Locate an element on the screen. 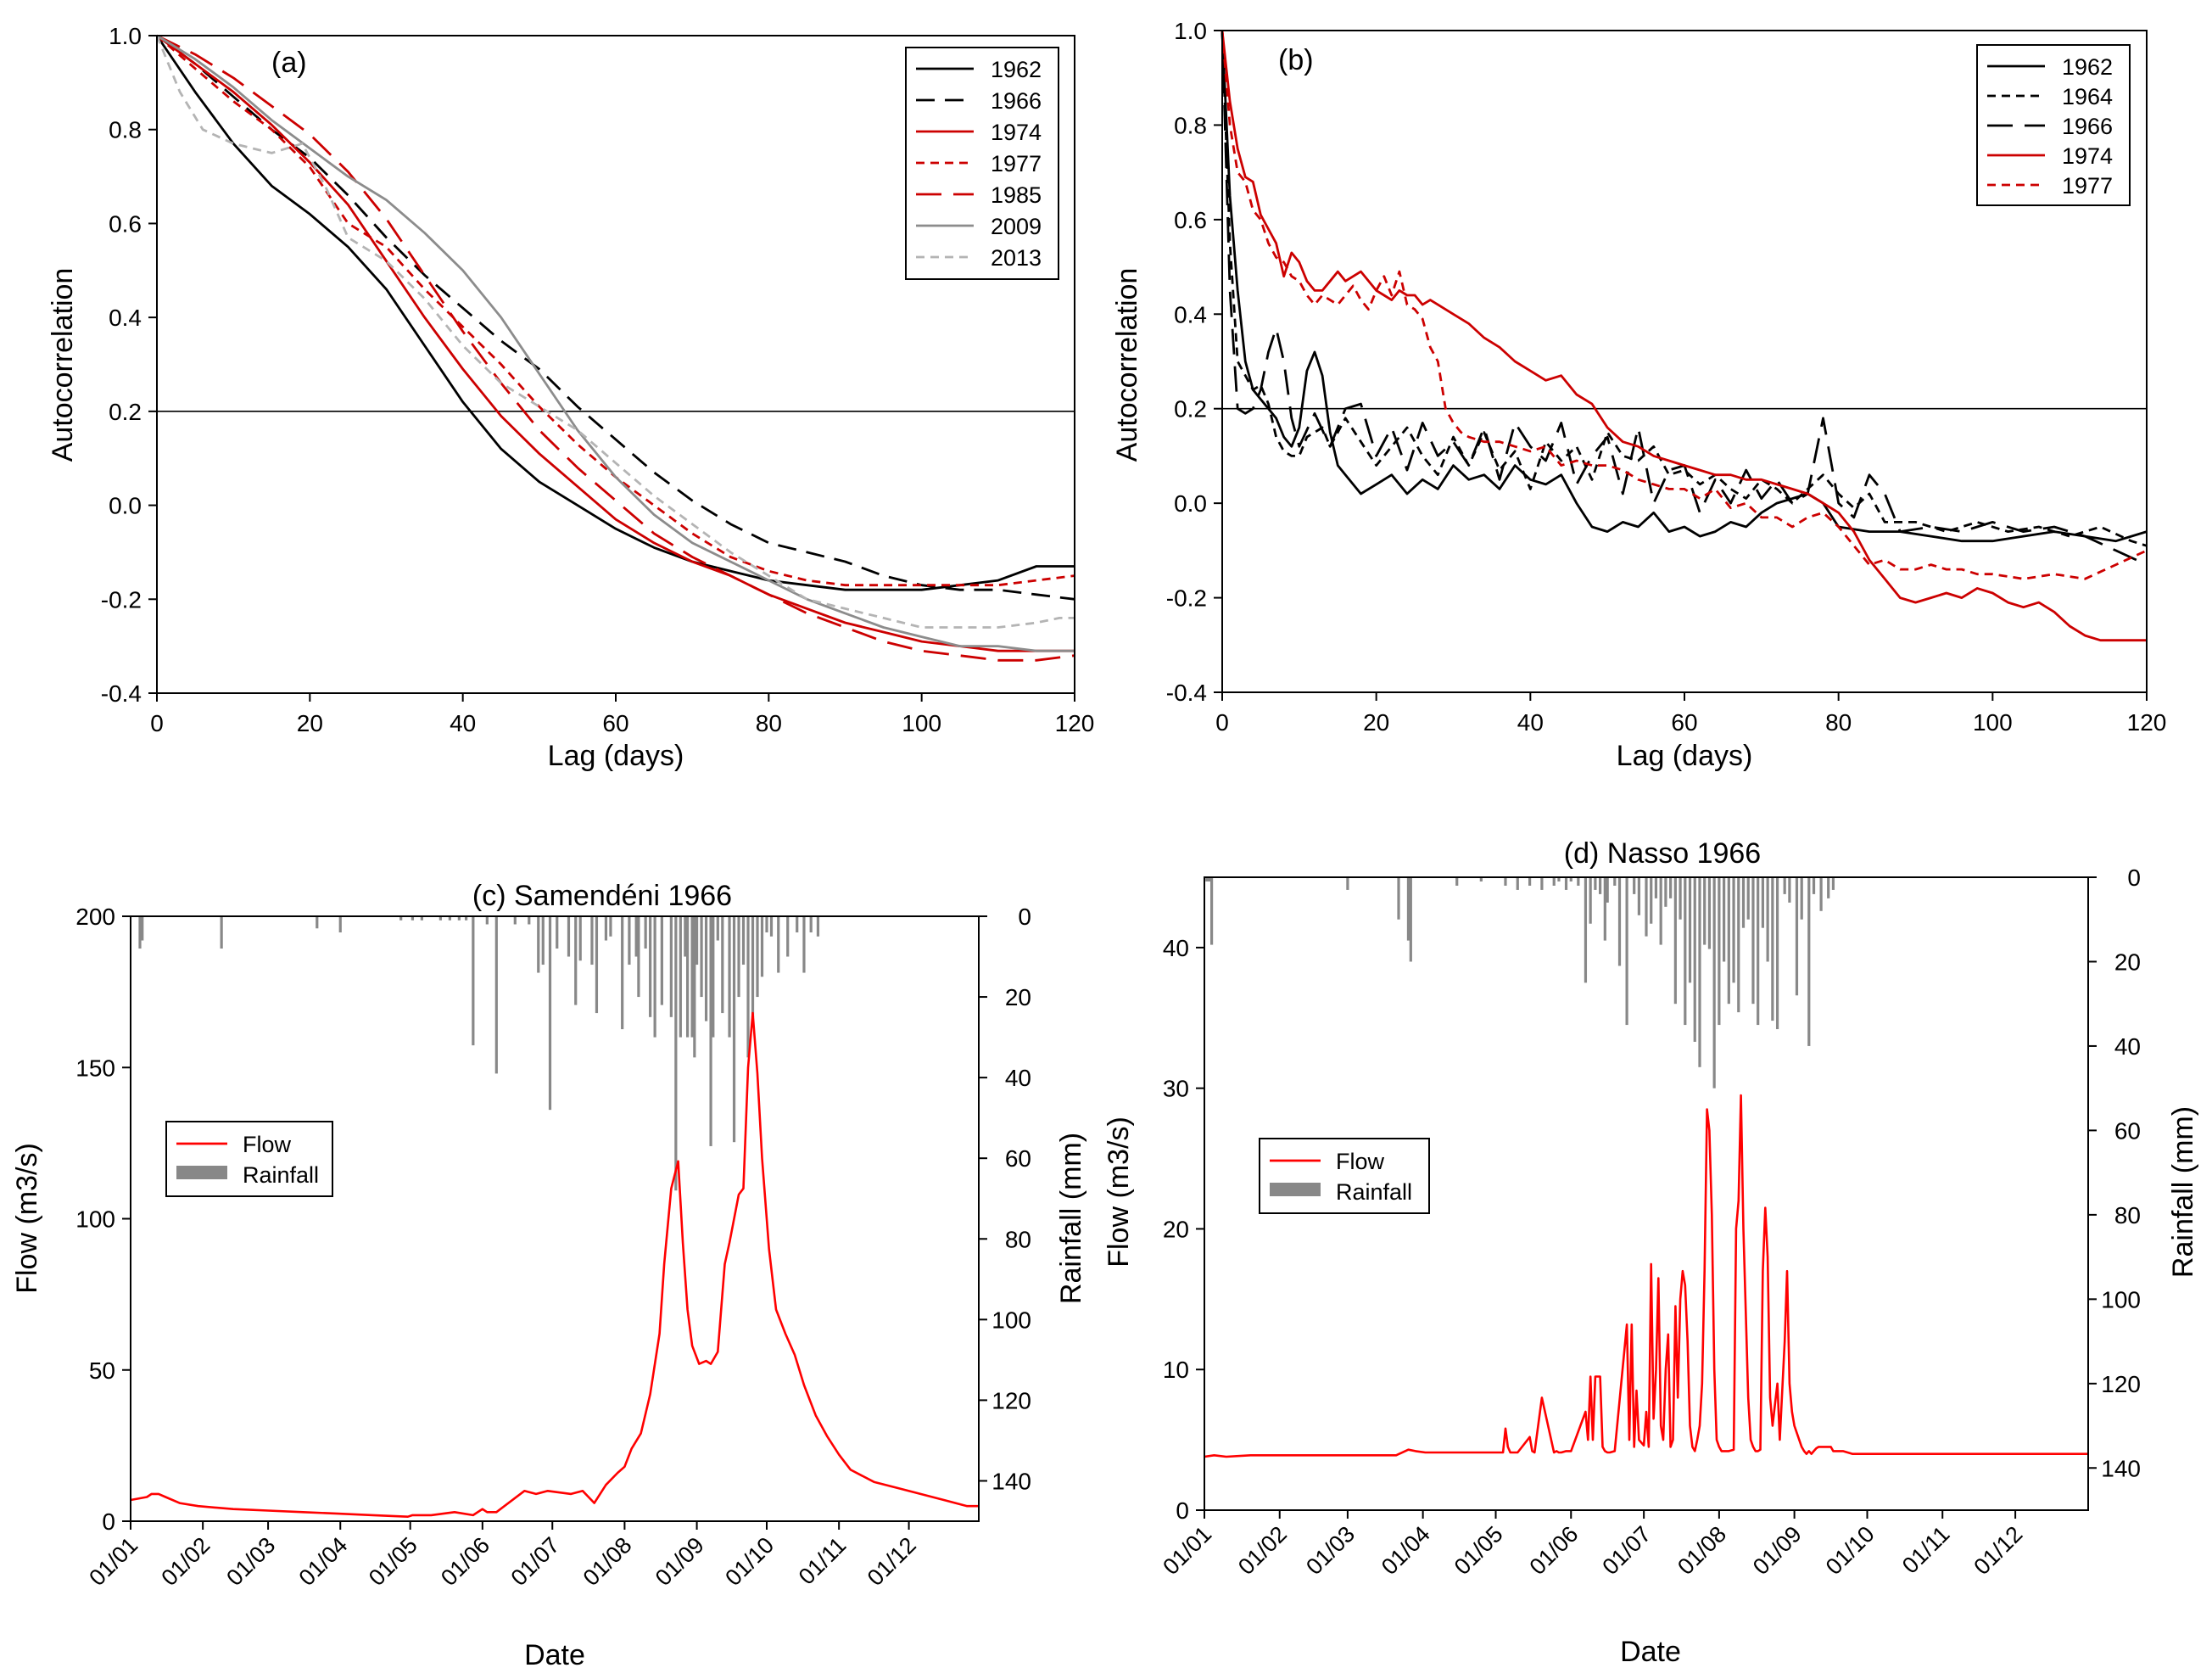 Image resolution: width=2212 pixels, height=1679 pixels. legend-box is located at coordinates (1344, 1176).